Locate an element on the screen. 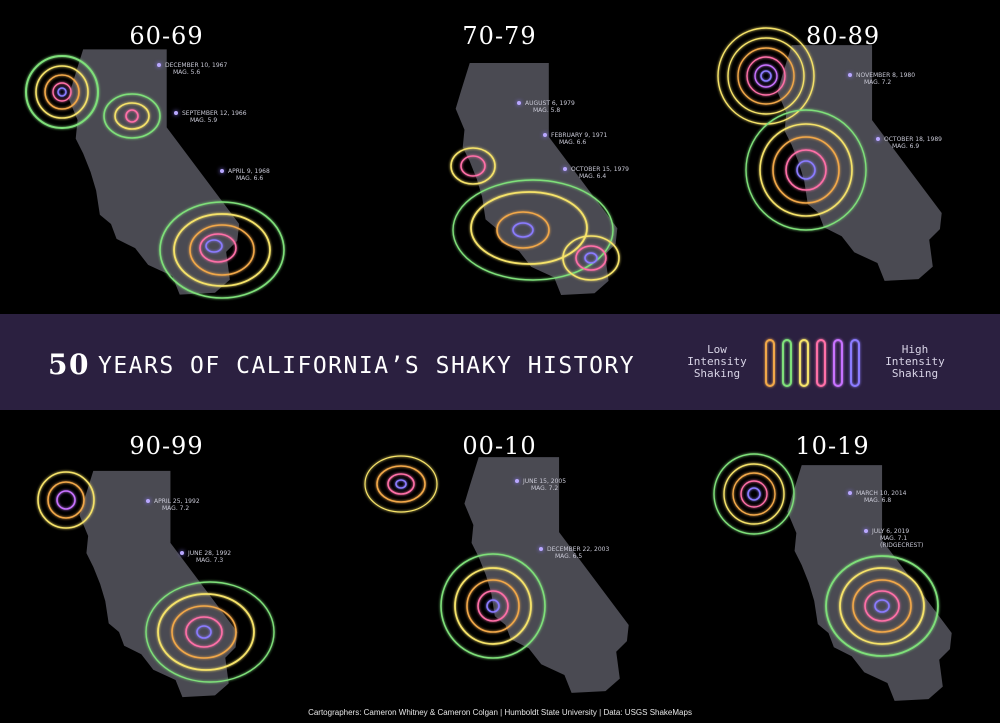 The width and height of the screenshot is (1000, 723). quake-label: October 18, 1989 Mag. 6.9 is located at coordinates (909, 143).